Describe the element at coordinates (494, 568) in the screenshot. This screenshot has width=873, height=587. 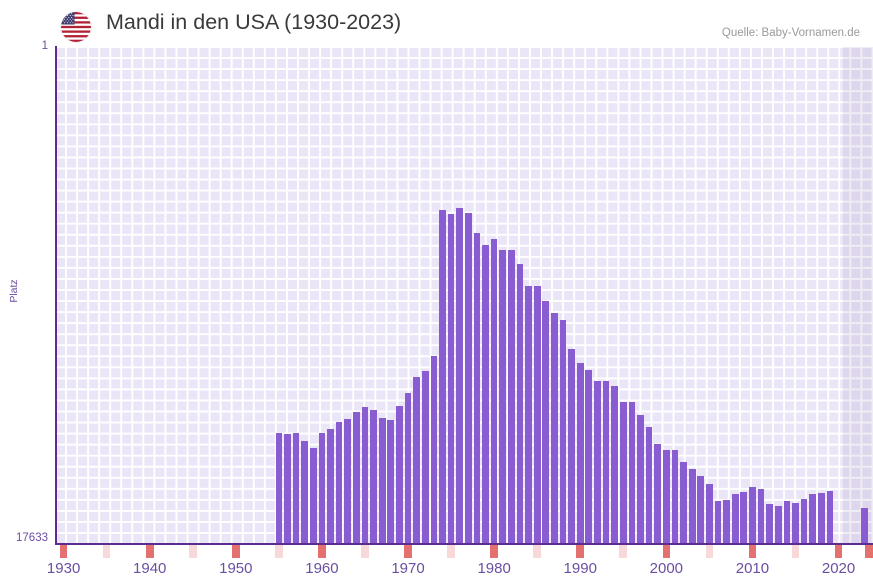
I see `x-axis-label: 1980` at that location.